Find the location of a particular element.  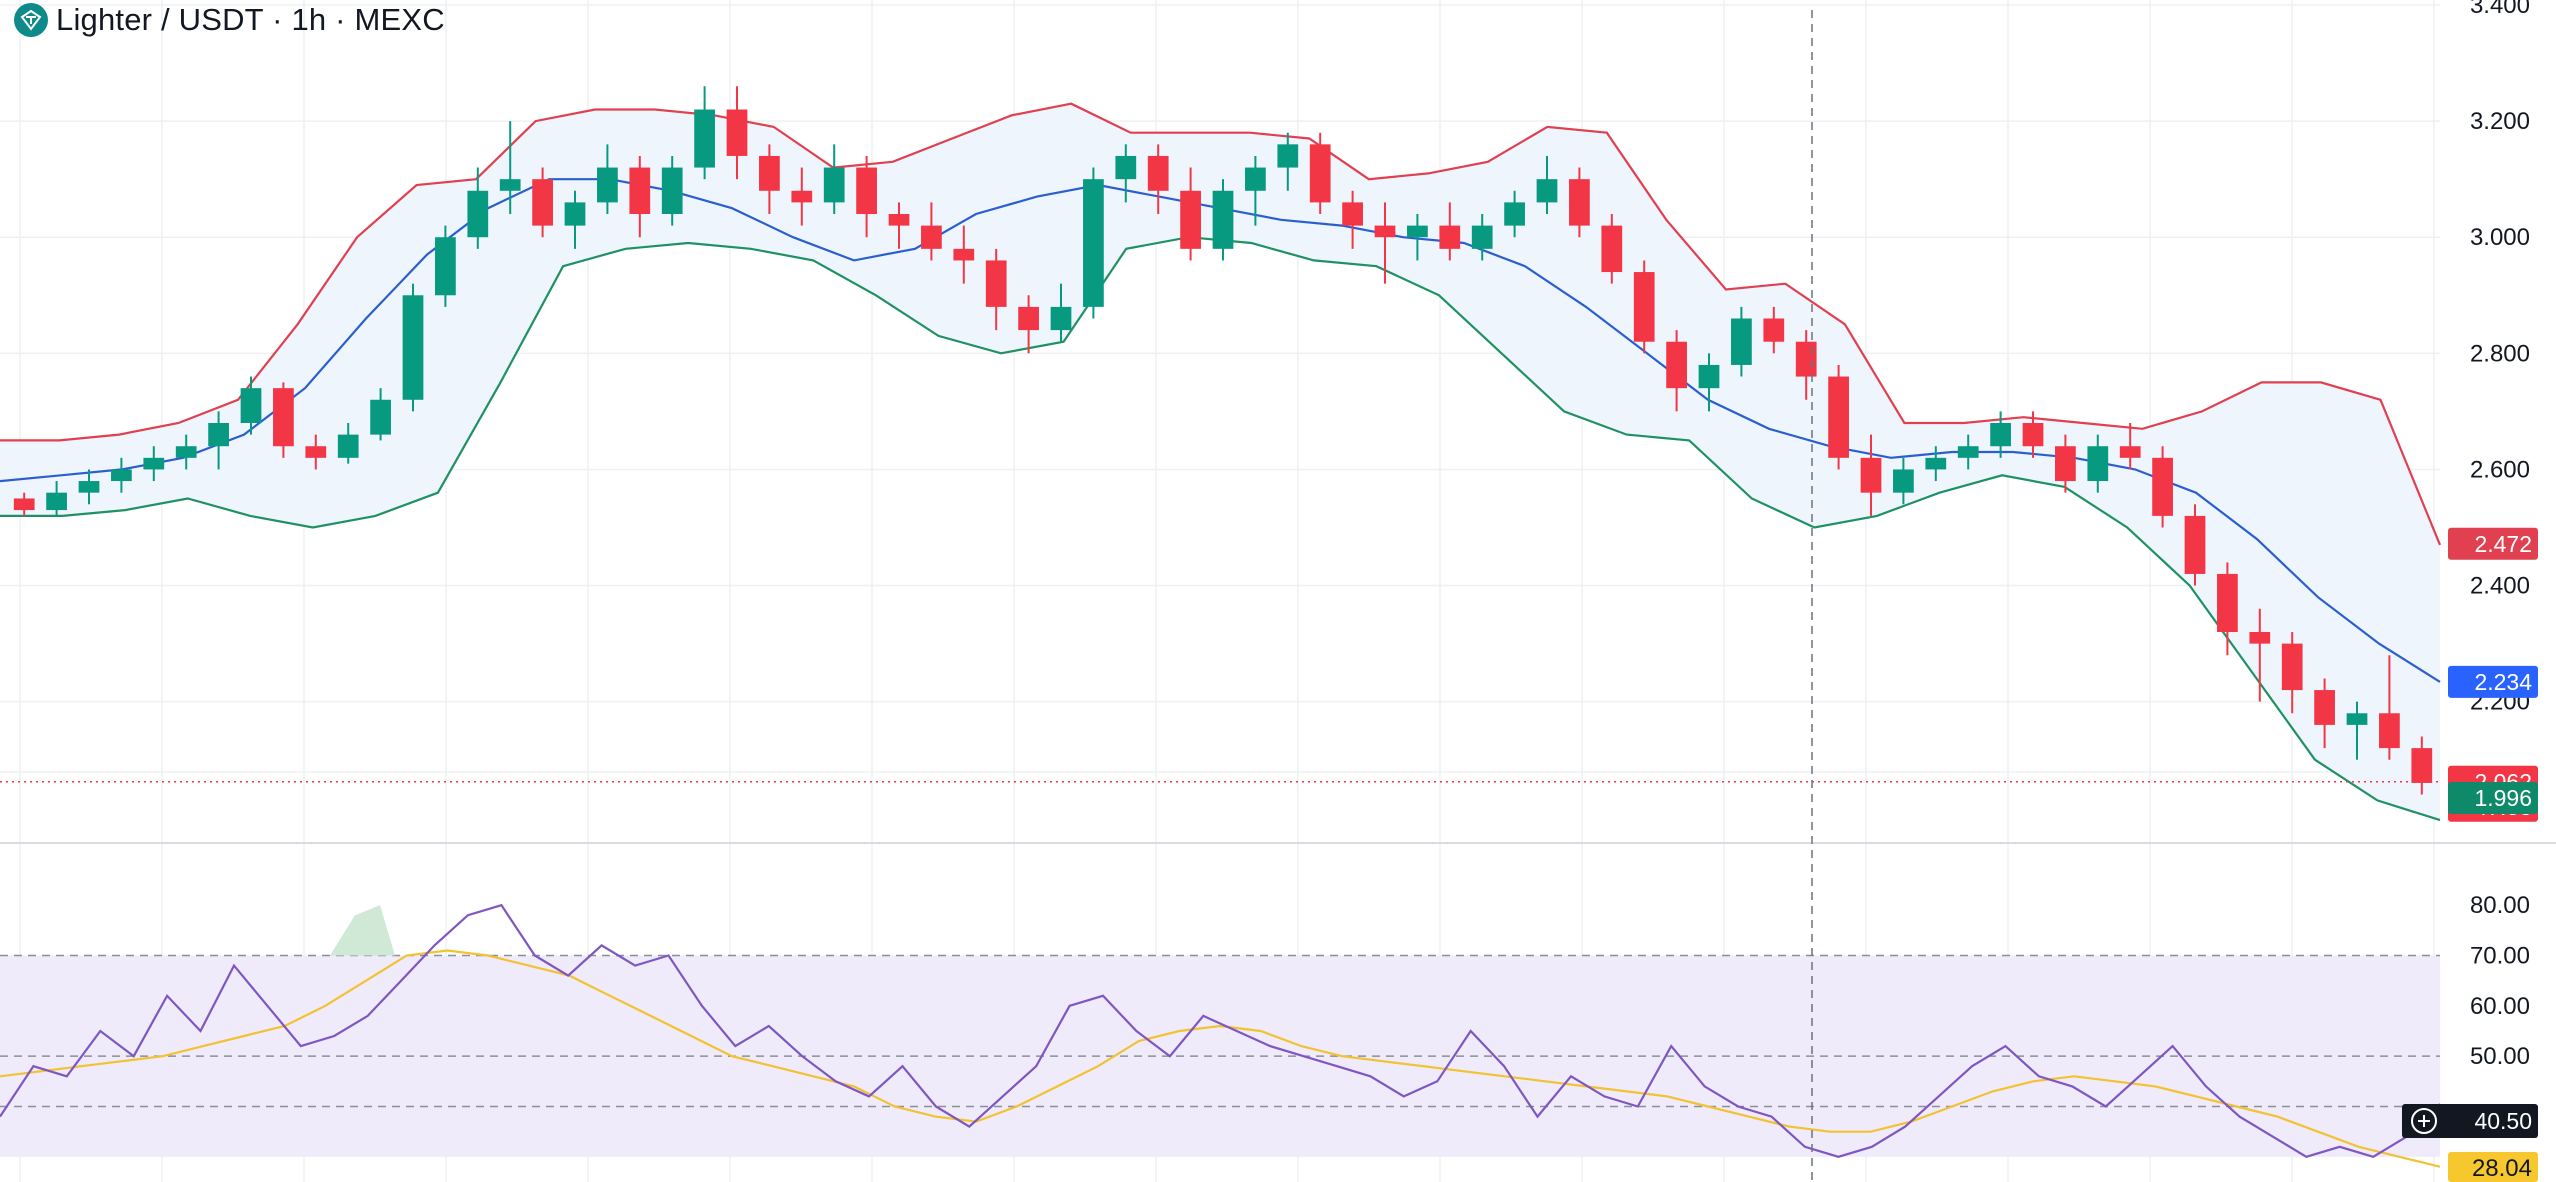

rsi-tick-label: 50.00 is located at coordinates (2500, 1056).